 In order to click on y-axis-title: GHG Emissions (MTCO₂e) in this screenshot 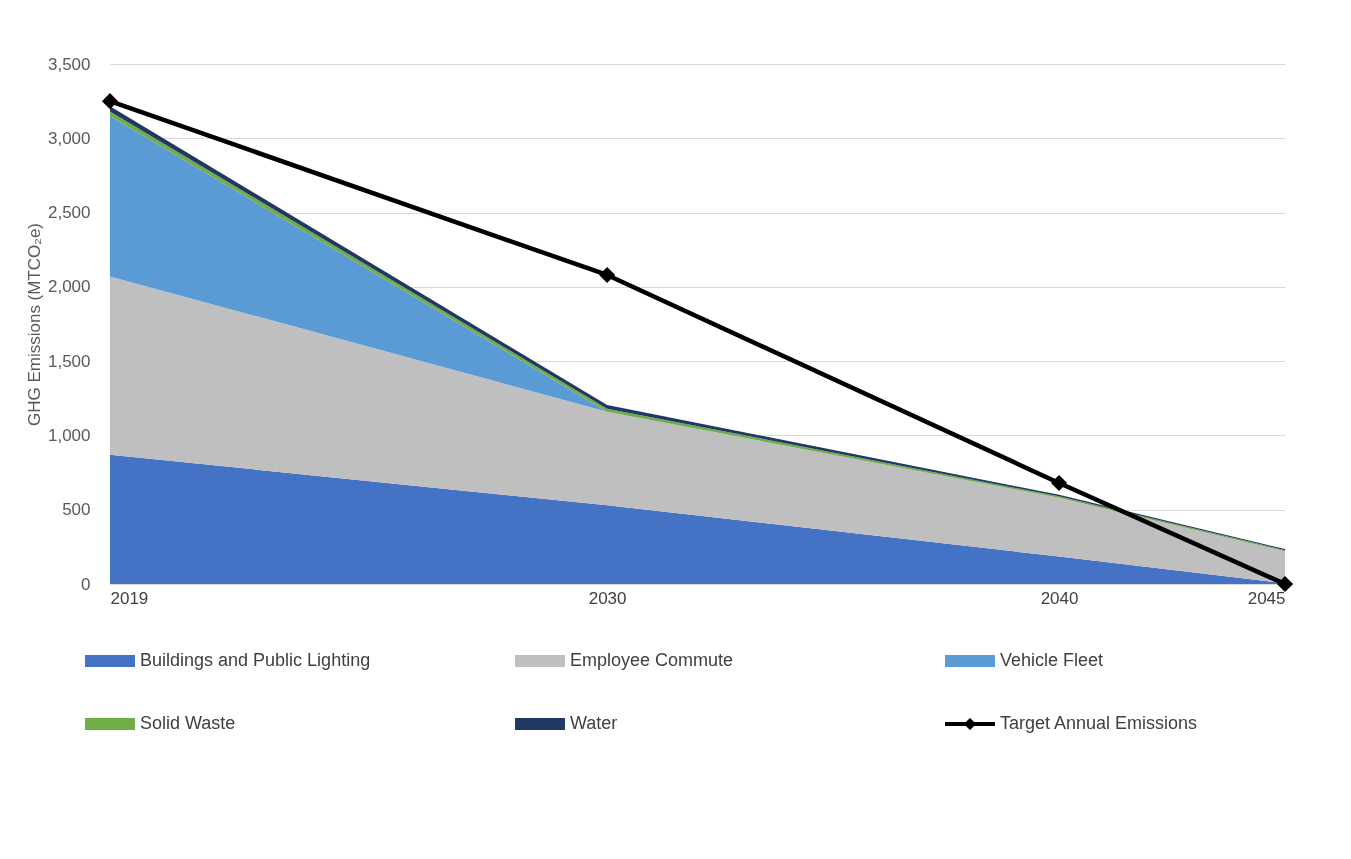, I will do `click(34, 324)`.